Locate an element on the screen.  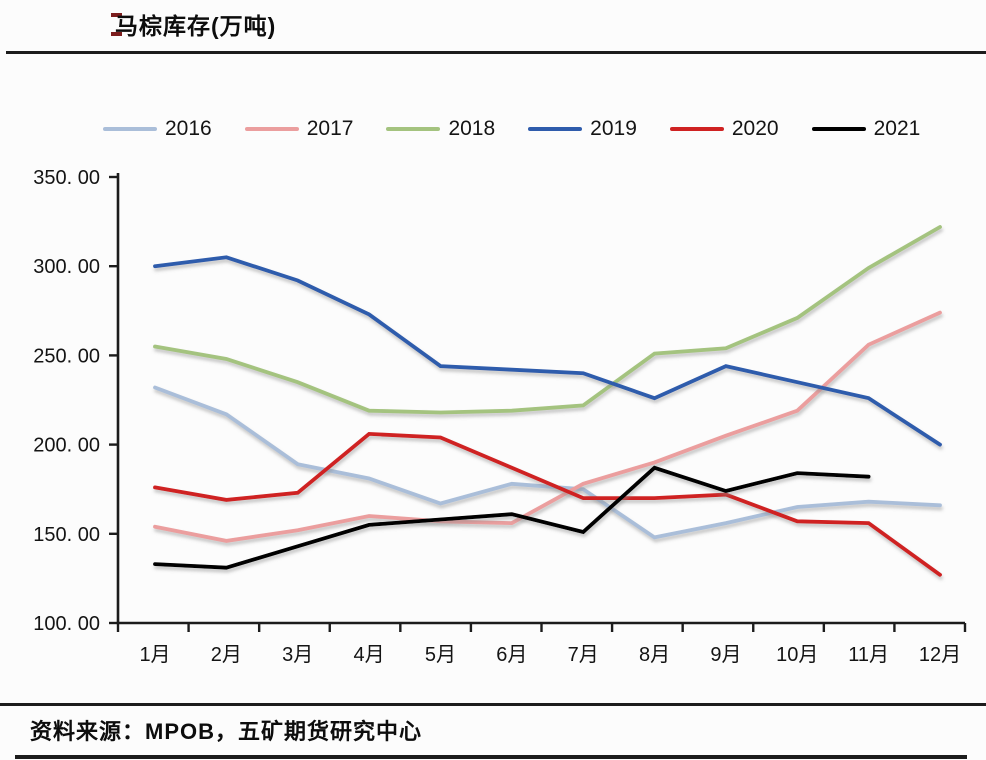
legend-item-2018: 2018 is located at coordinates (440, 129).